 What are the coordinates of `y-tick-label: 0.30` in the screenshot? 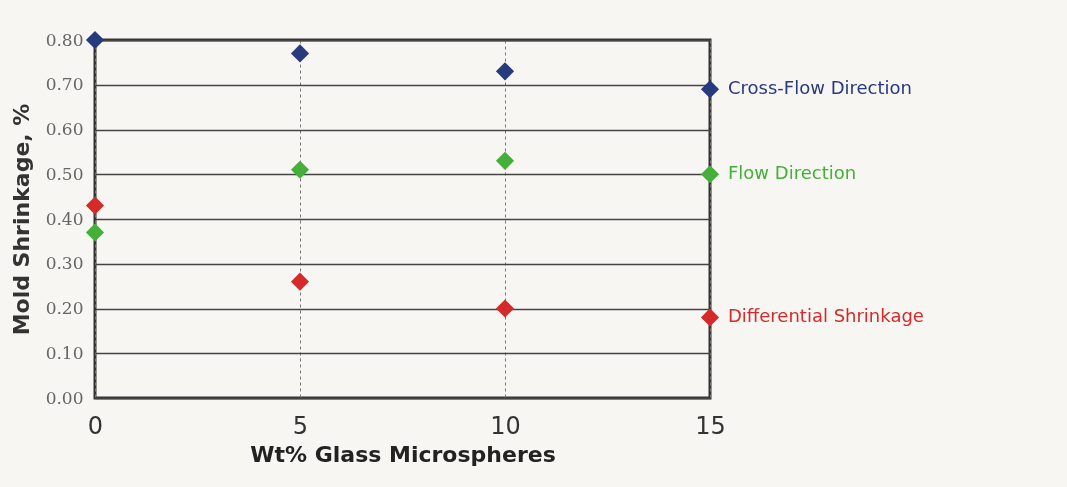 It's located at (64, 263).